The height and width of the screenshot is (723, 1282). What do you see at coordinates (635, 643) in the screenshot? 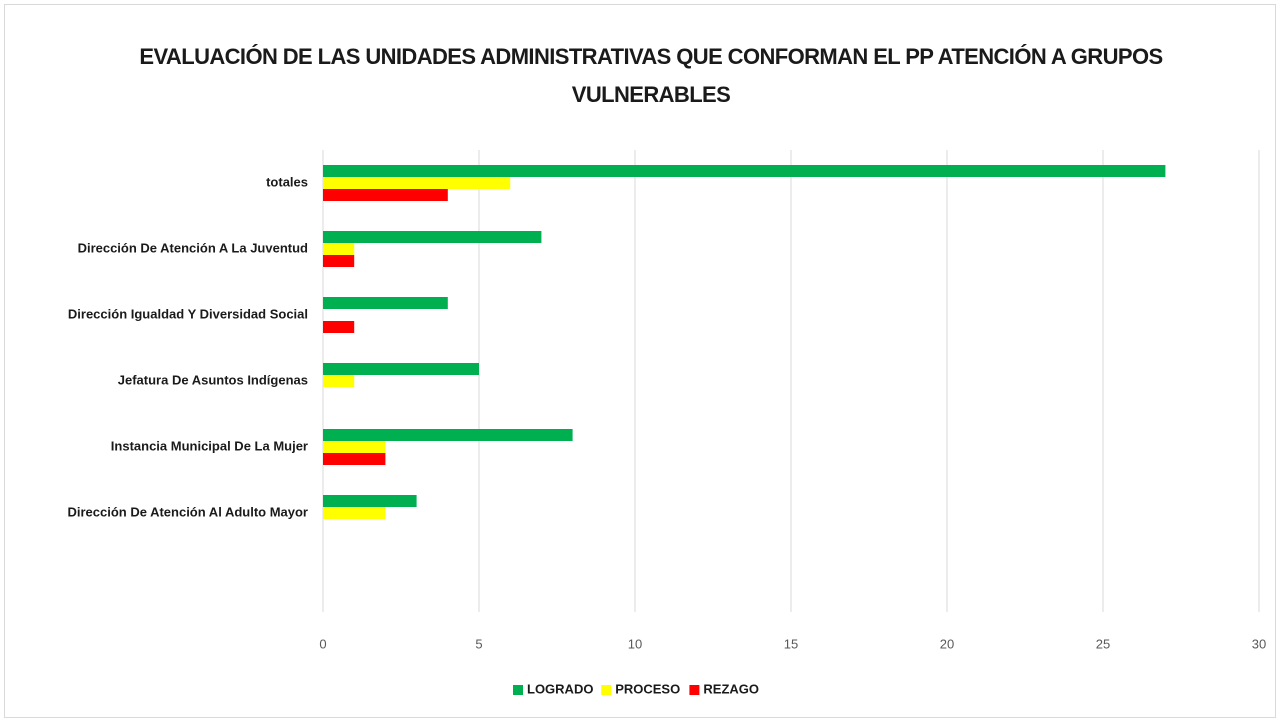
I see `x-tick-label: 10` at bounding box center [635, 643].